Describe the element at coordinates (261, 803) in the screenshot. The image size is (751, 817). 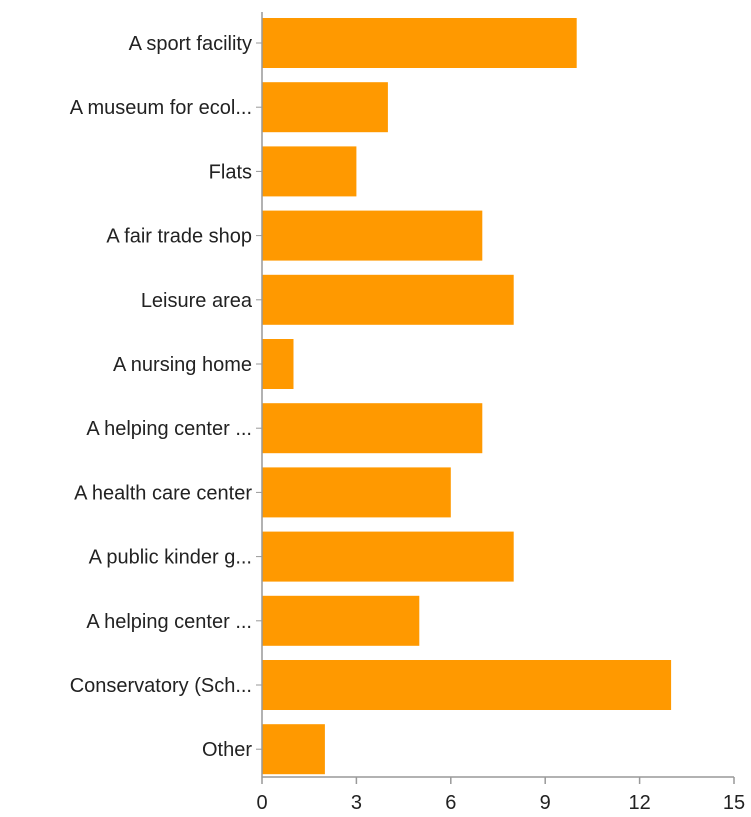
I see `x-tick-label: 0` at that location.